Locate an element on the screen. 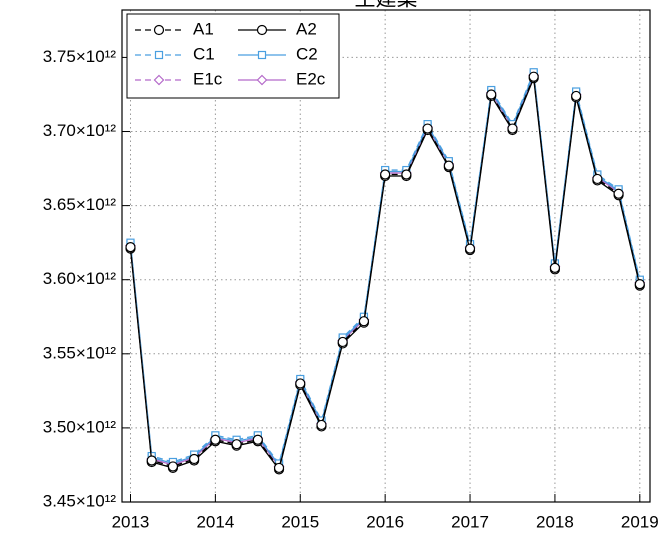  legend-label: A2 is located at coordinates (306, 28).